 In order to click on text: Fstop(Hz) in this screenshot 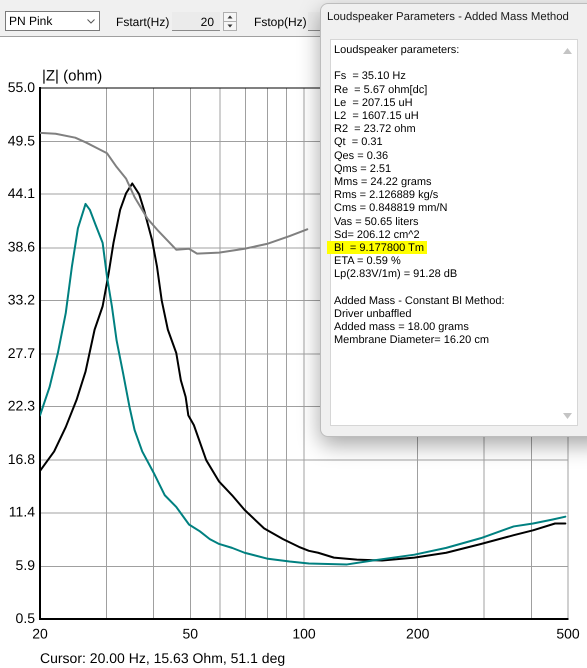, I will do `click(280, 22)`.